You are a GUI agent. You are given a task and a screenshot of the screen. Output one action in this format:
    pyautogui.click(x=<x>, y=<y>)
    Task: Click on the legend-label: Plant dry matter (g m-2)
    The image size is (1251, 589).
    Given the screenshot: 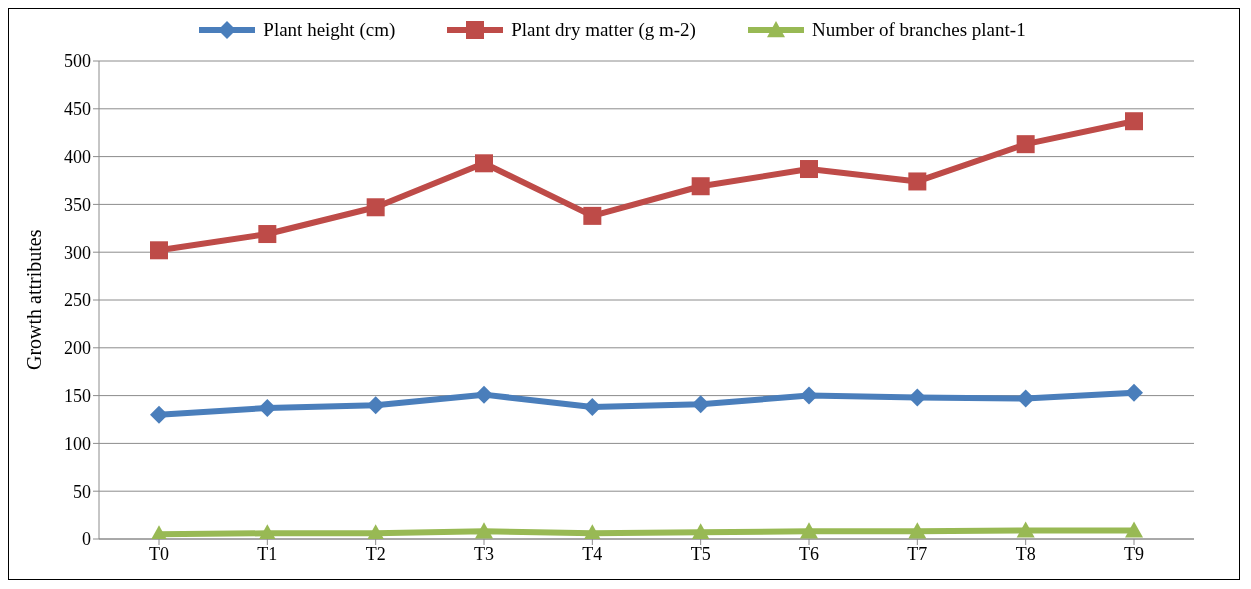 What is the action you would take?
    pyautogui.click(x=603, y=30)
    